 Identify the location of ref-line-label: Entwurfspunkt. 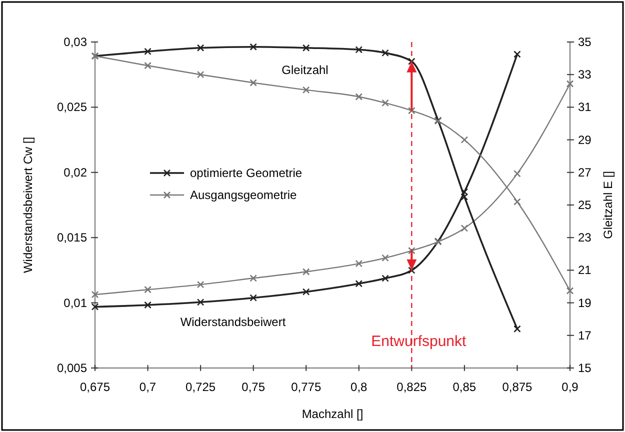
(419, 341).